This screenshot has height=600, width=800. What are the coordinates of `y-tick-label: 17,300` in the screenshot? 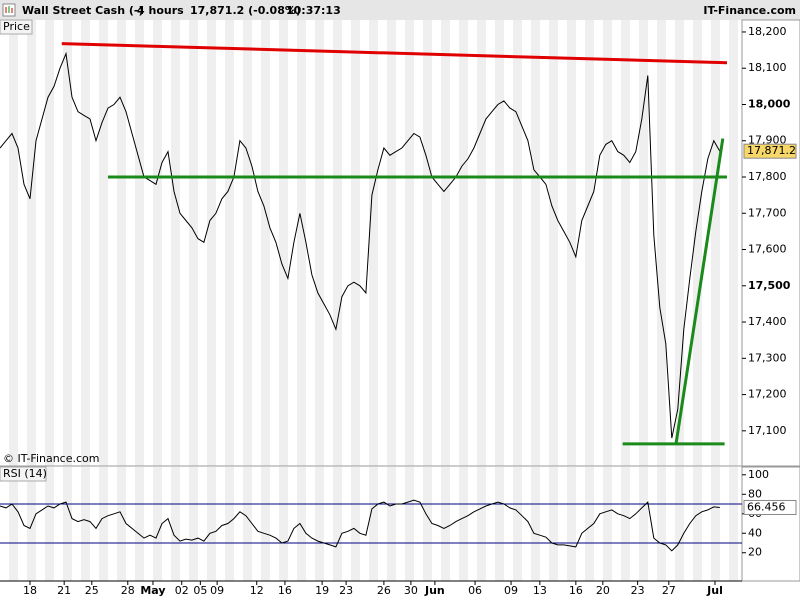 It's located at (767, 357).